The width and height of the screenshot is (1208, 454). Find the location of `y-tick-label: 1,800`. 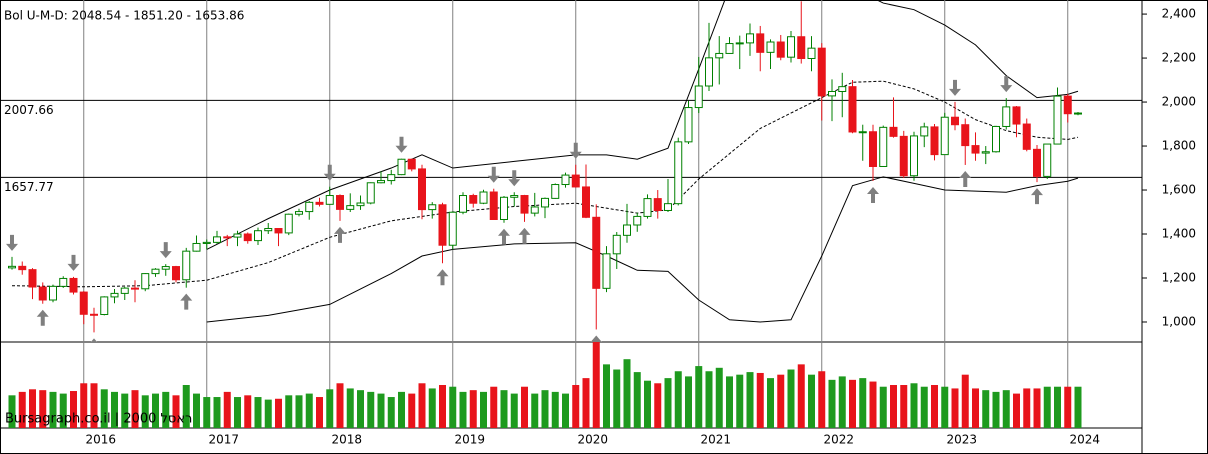

y-tick-label: 1,800 is located at coordinates (1179, 146).